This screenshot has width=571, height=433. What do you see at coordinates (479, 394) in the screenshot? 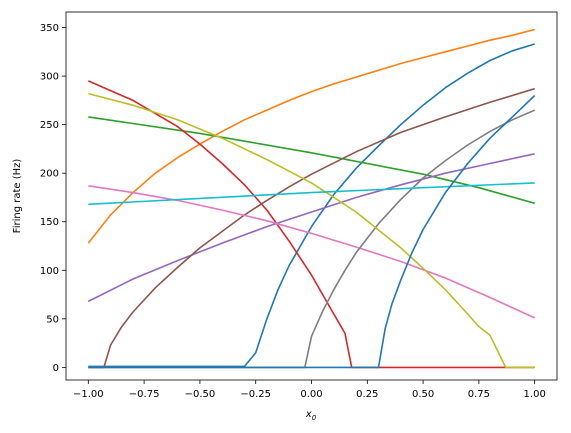
I see `x-tick-label: 0.75` at bounding box center [479, 394].